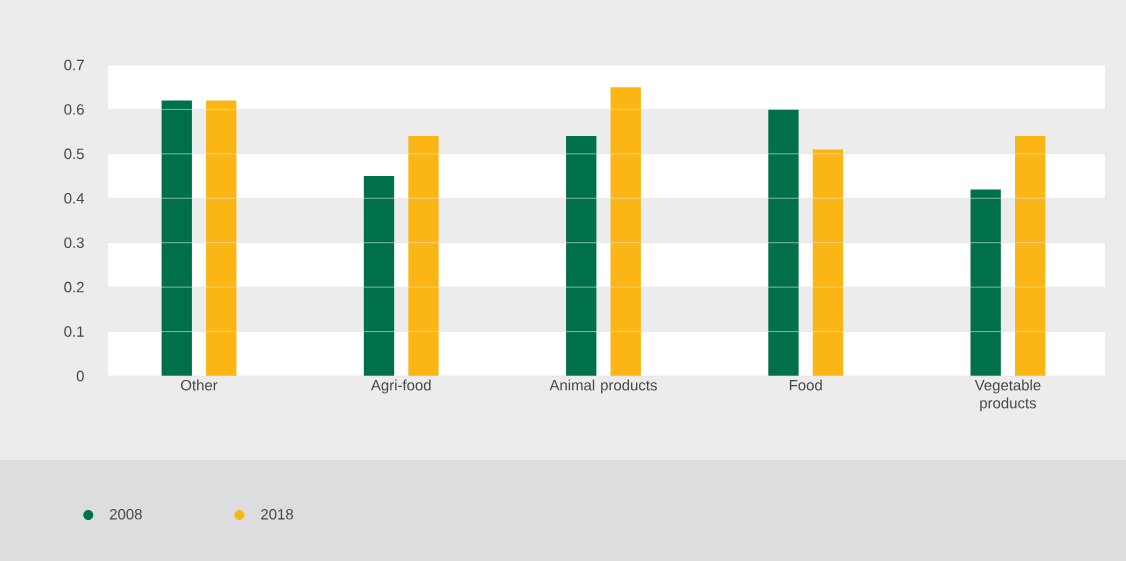  I want to click on y-tick-label: 0.7, so click(74, 65).